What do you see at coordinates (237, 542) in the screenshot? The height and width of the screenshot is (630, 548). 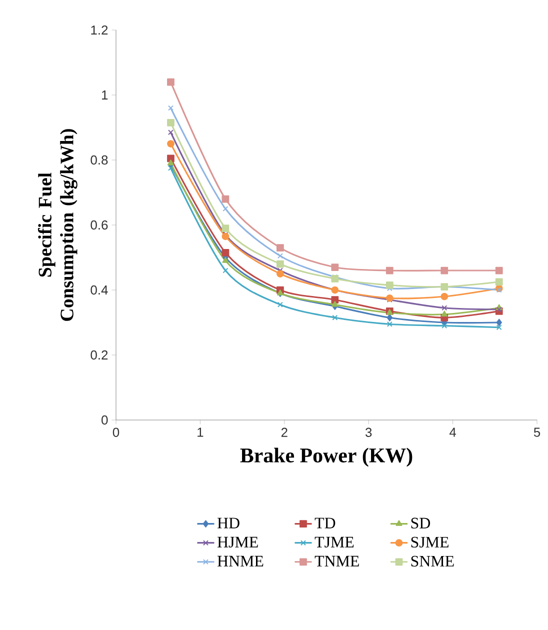 I see `legend-label: HJME` at bounding box center [237, 542].